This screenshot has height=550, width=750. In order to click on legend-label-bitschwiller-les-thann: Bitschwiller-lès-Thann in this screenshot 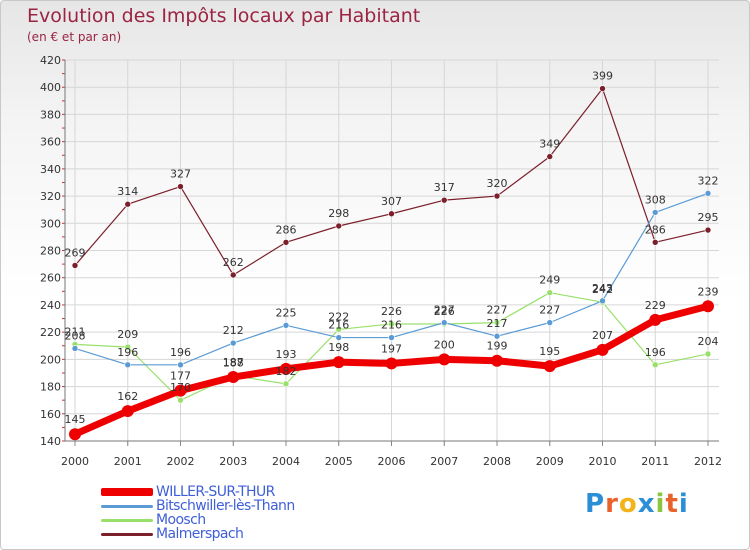, I will do `click(225, 506)`.